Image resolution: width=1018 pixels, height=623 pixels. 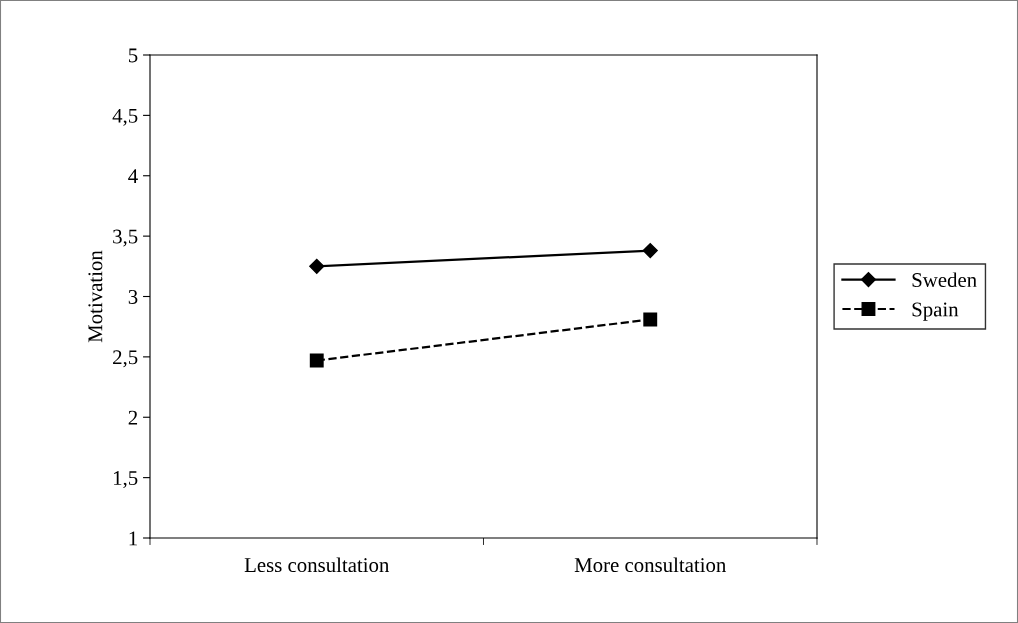 What do you see at coordinates (125, 117) in the screenshot?
I see `y-tick-label: 4,5` at bounding box center [125, 117].